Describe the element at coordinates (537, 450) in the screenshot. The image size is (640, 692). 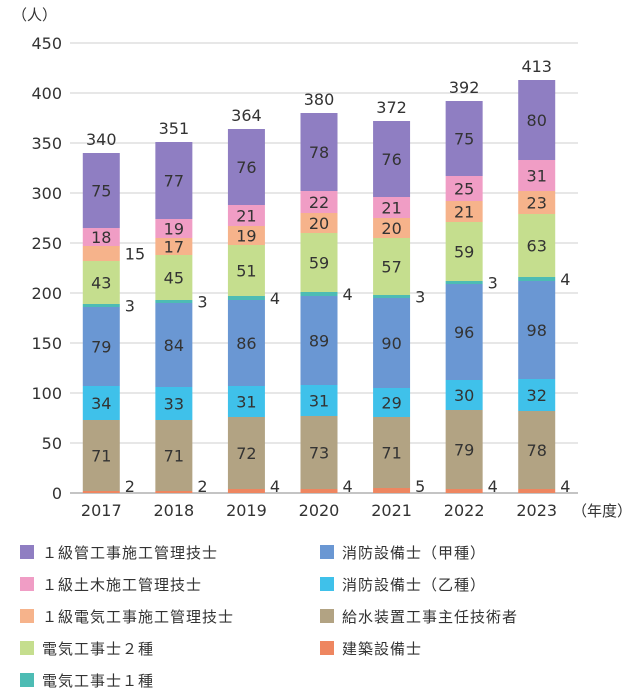
I see `data-label: 78` at that location.